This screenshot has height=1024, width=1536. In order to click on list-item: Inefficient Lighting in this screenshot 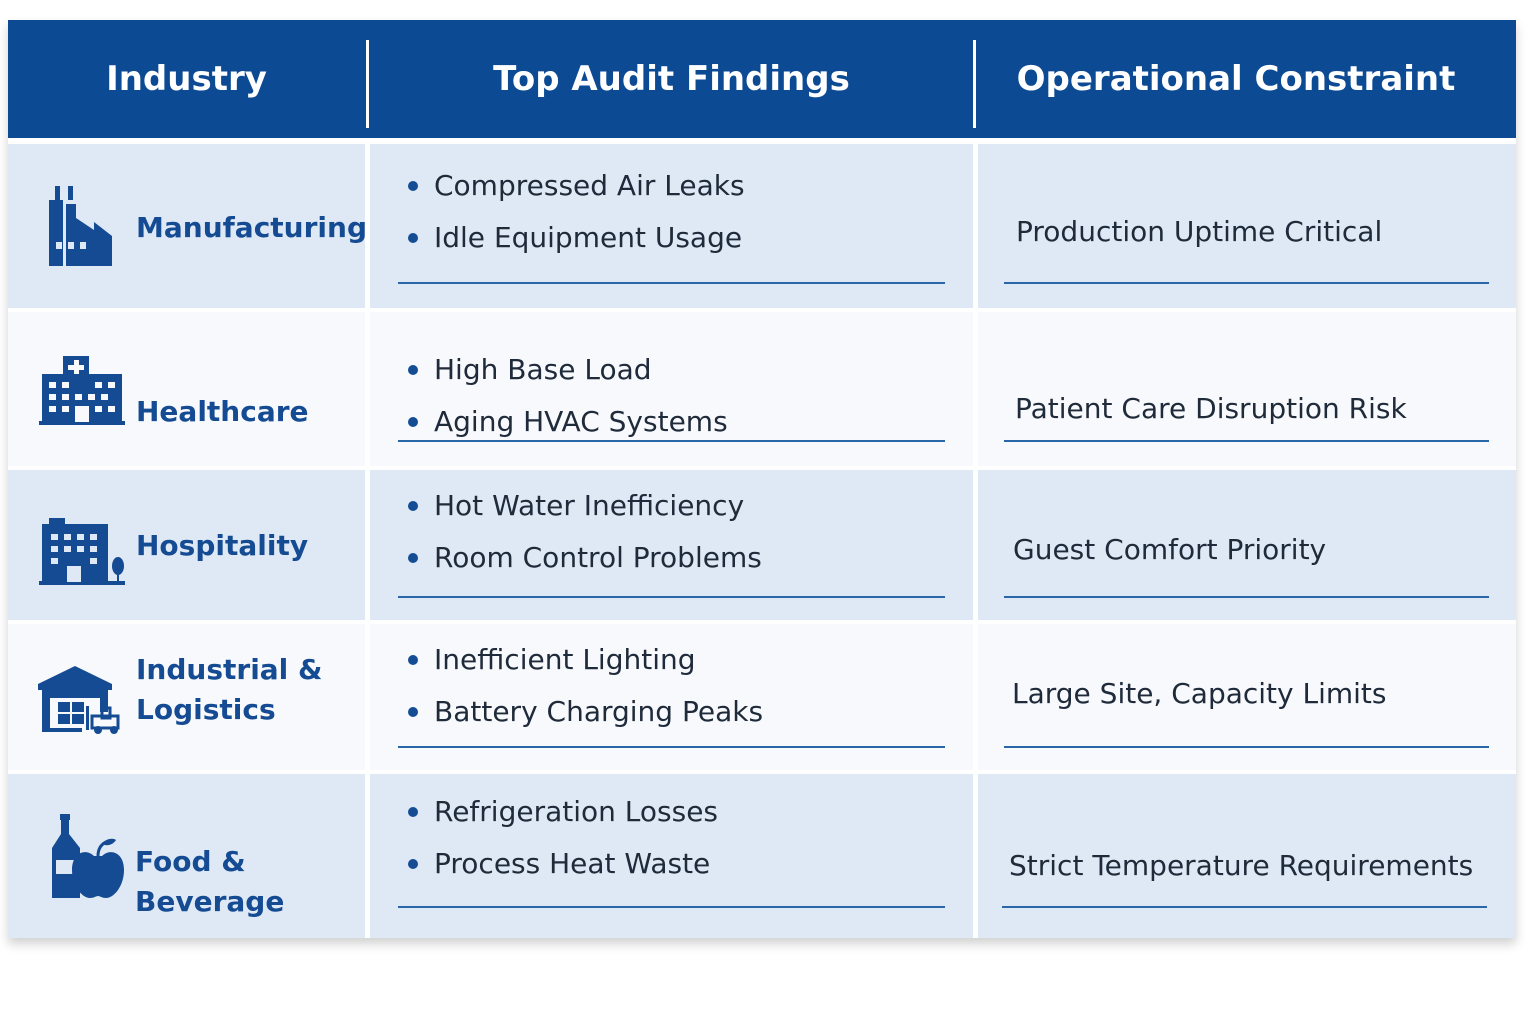, I will do `click(585, 660)`.